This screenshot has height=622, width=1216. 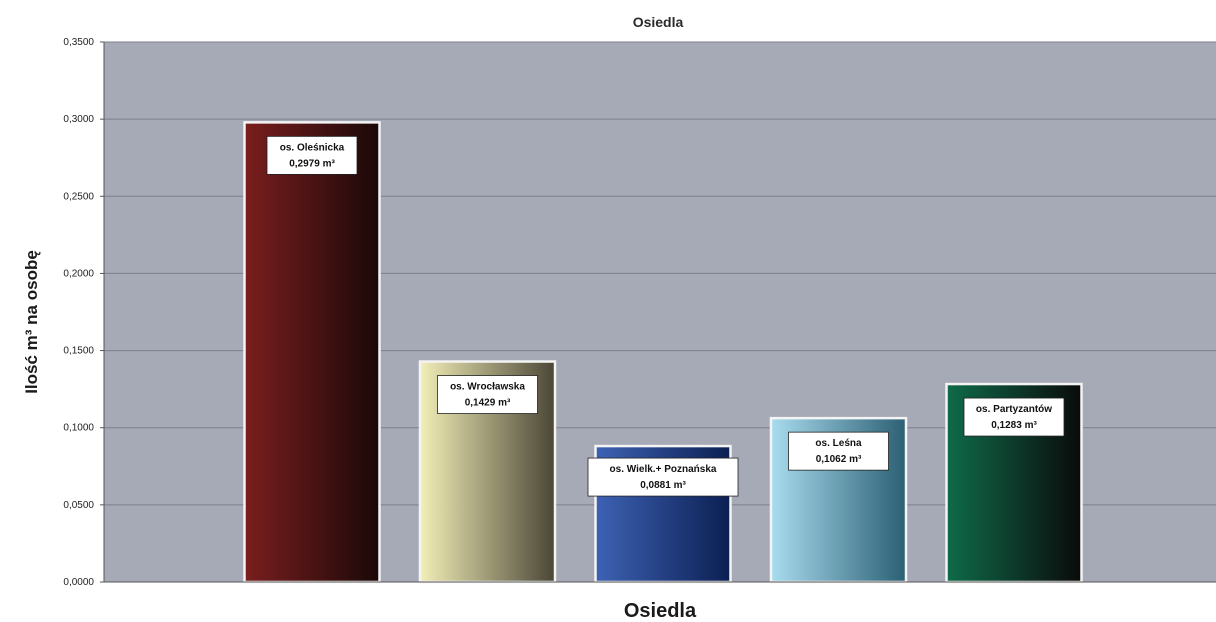 I want to click on y-tick-label: 0,3500, so click(x=78, y=42).